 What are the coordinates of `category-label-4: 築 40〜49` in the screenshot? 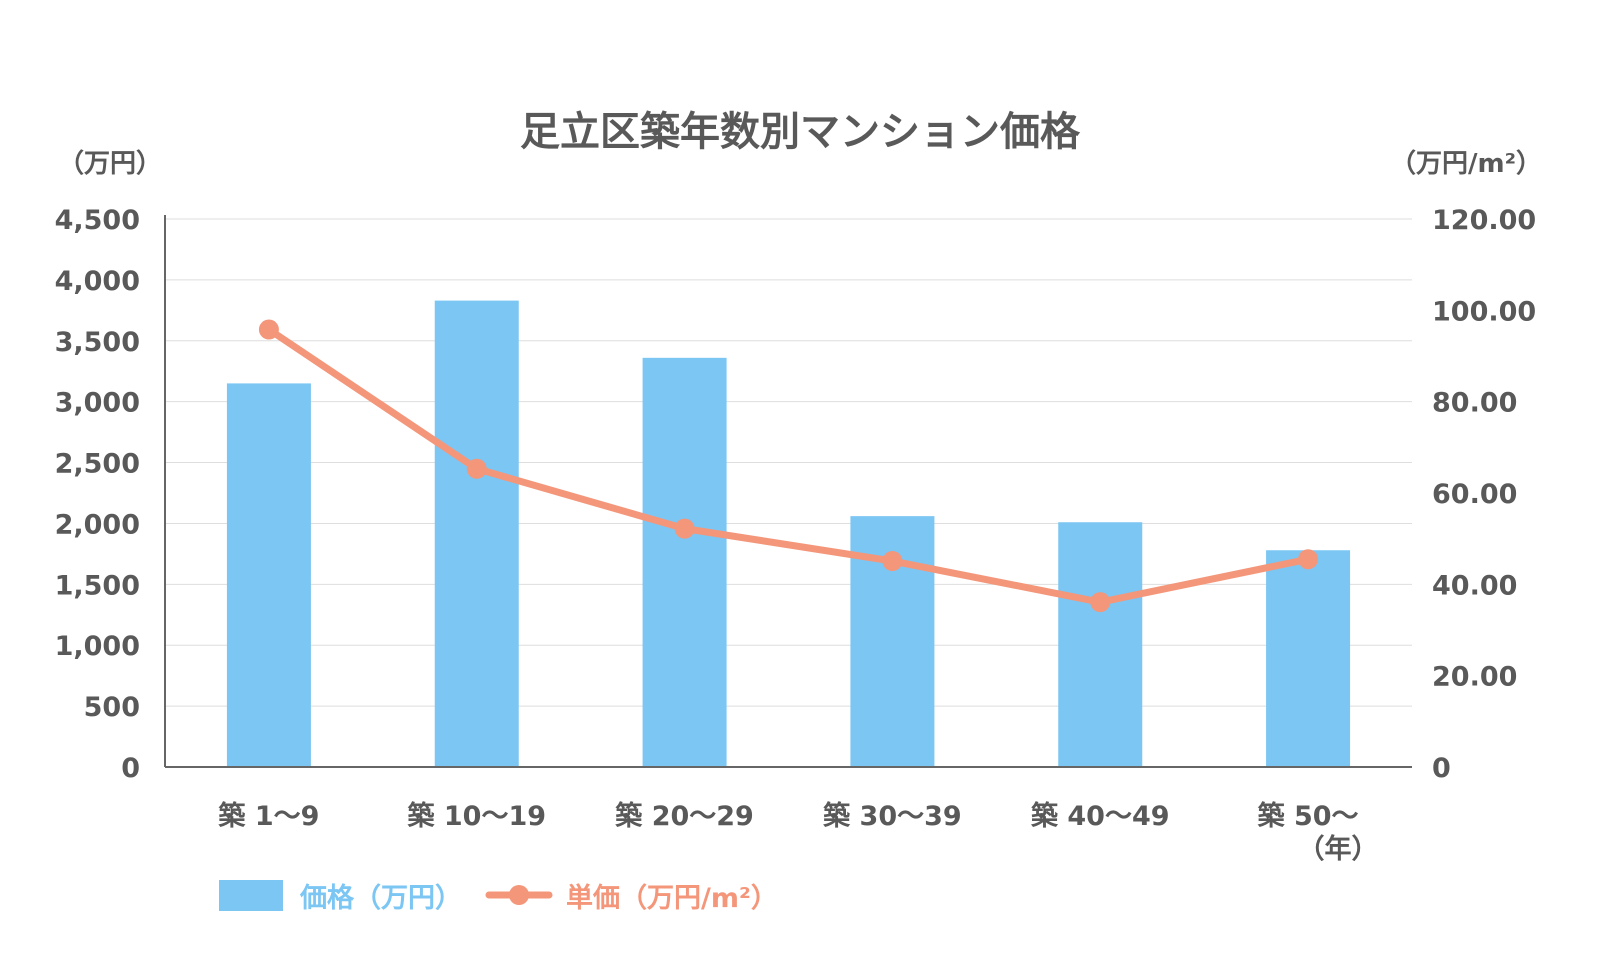 It's located at (1100, 816).